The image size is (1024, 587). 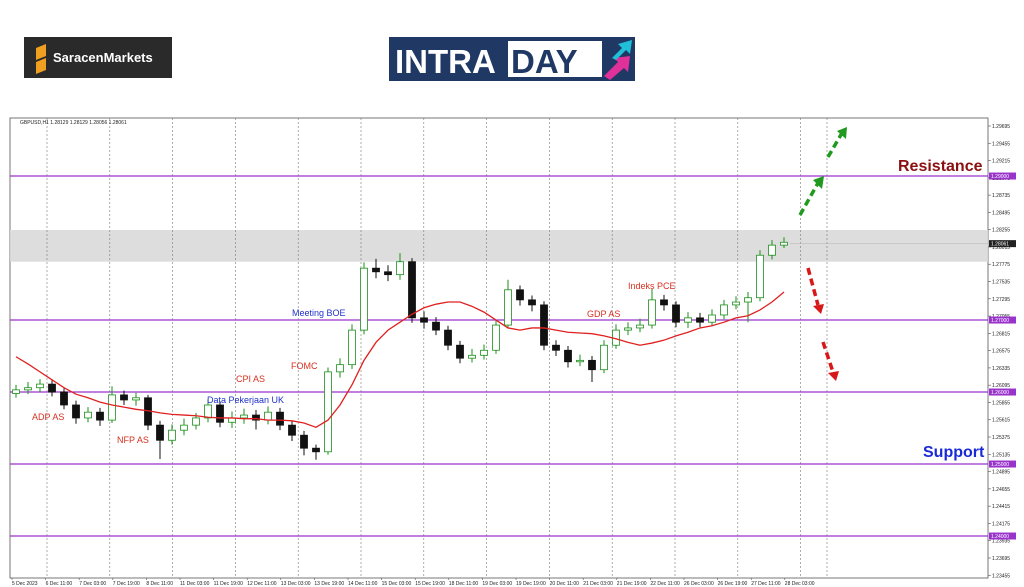 I want to click on y-tick-label: 1.24895, so click(x=1001, y=473).